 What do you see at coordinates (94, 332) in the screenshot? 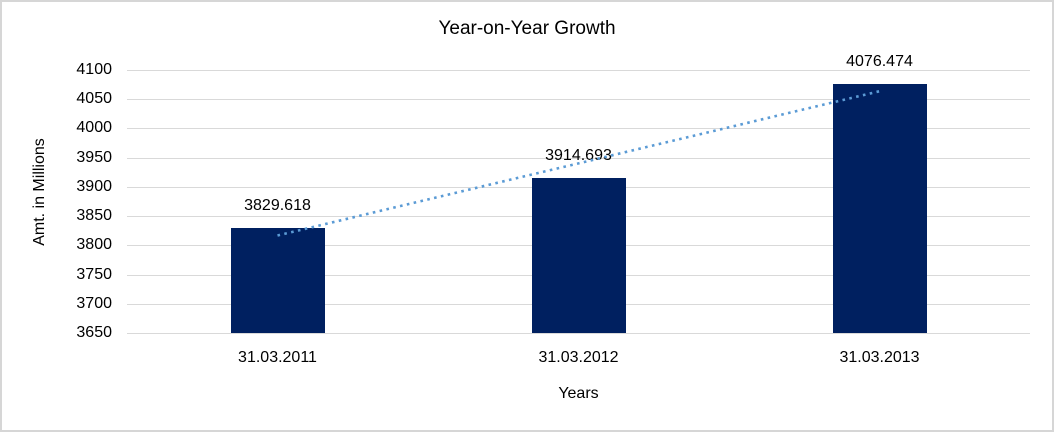
I see `y-tick-label: 3650` at bounding box center [94, 332].